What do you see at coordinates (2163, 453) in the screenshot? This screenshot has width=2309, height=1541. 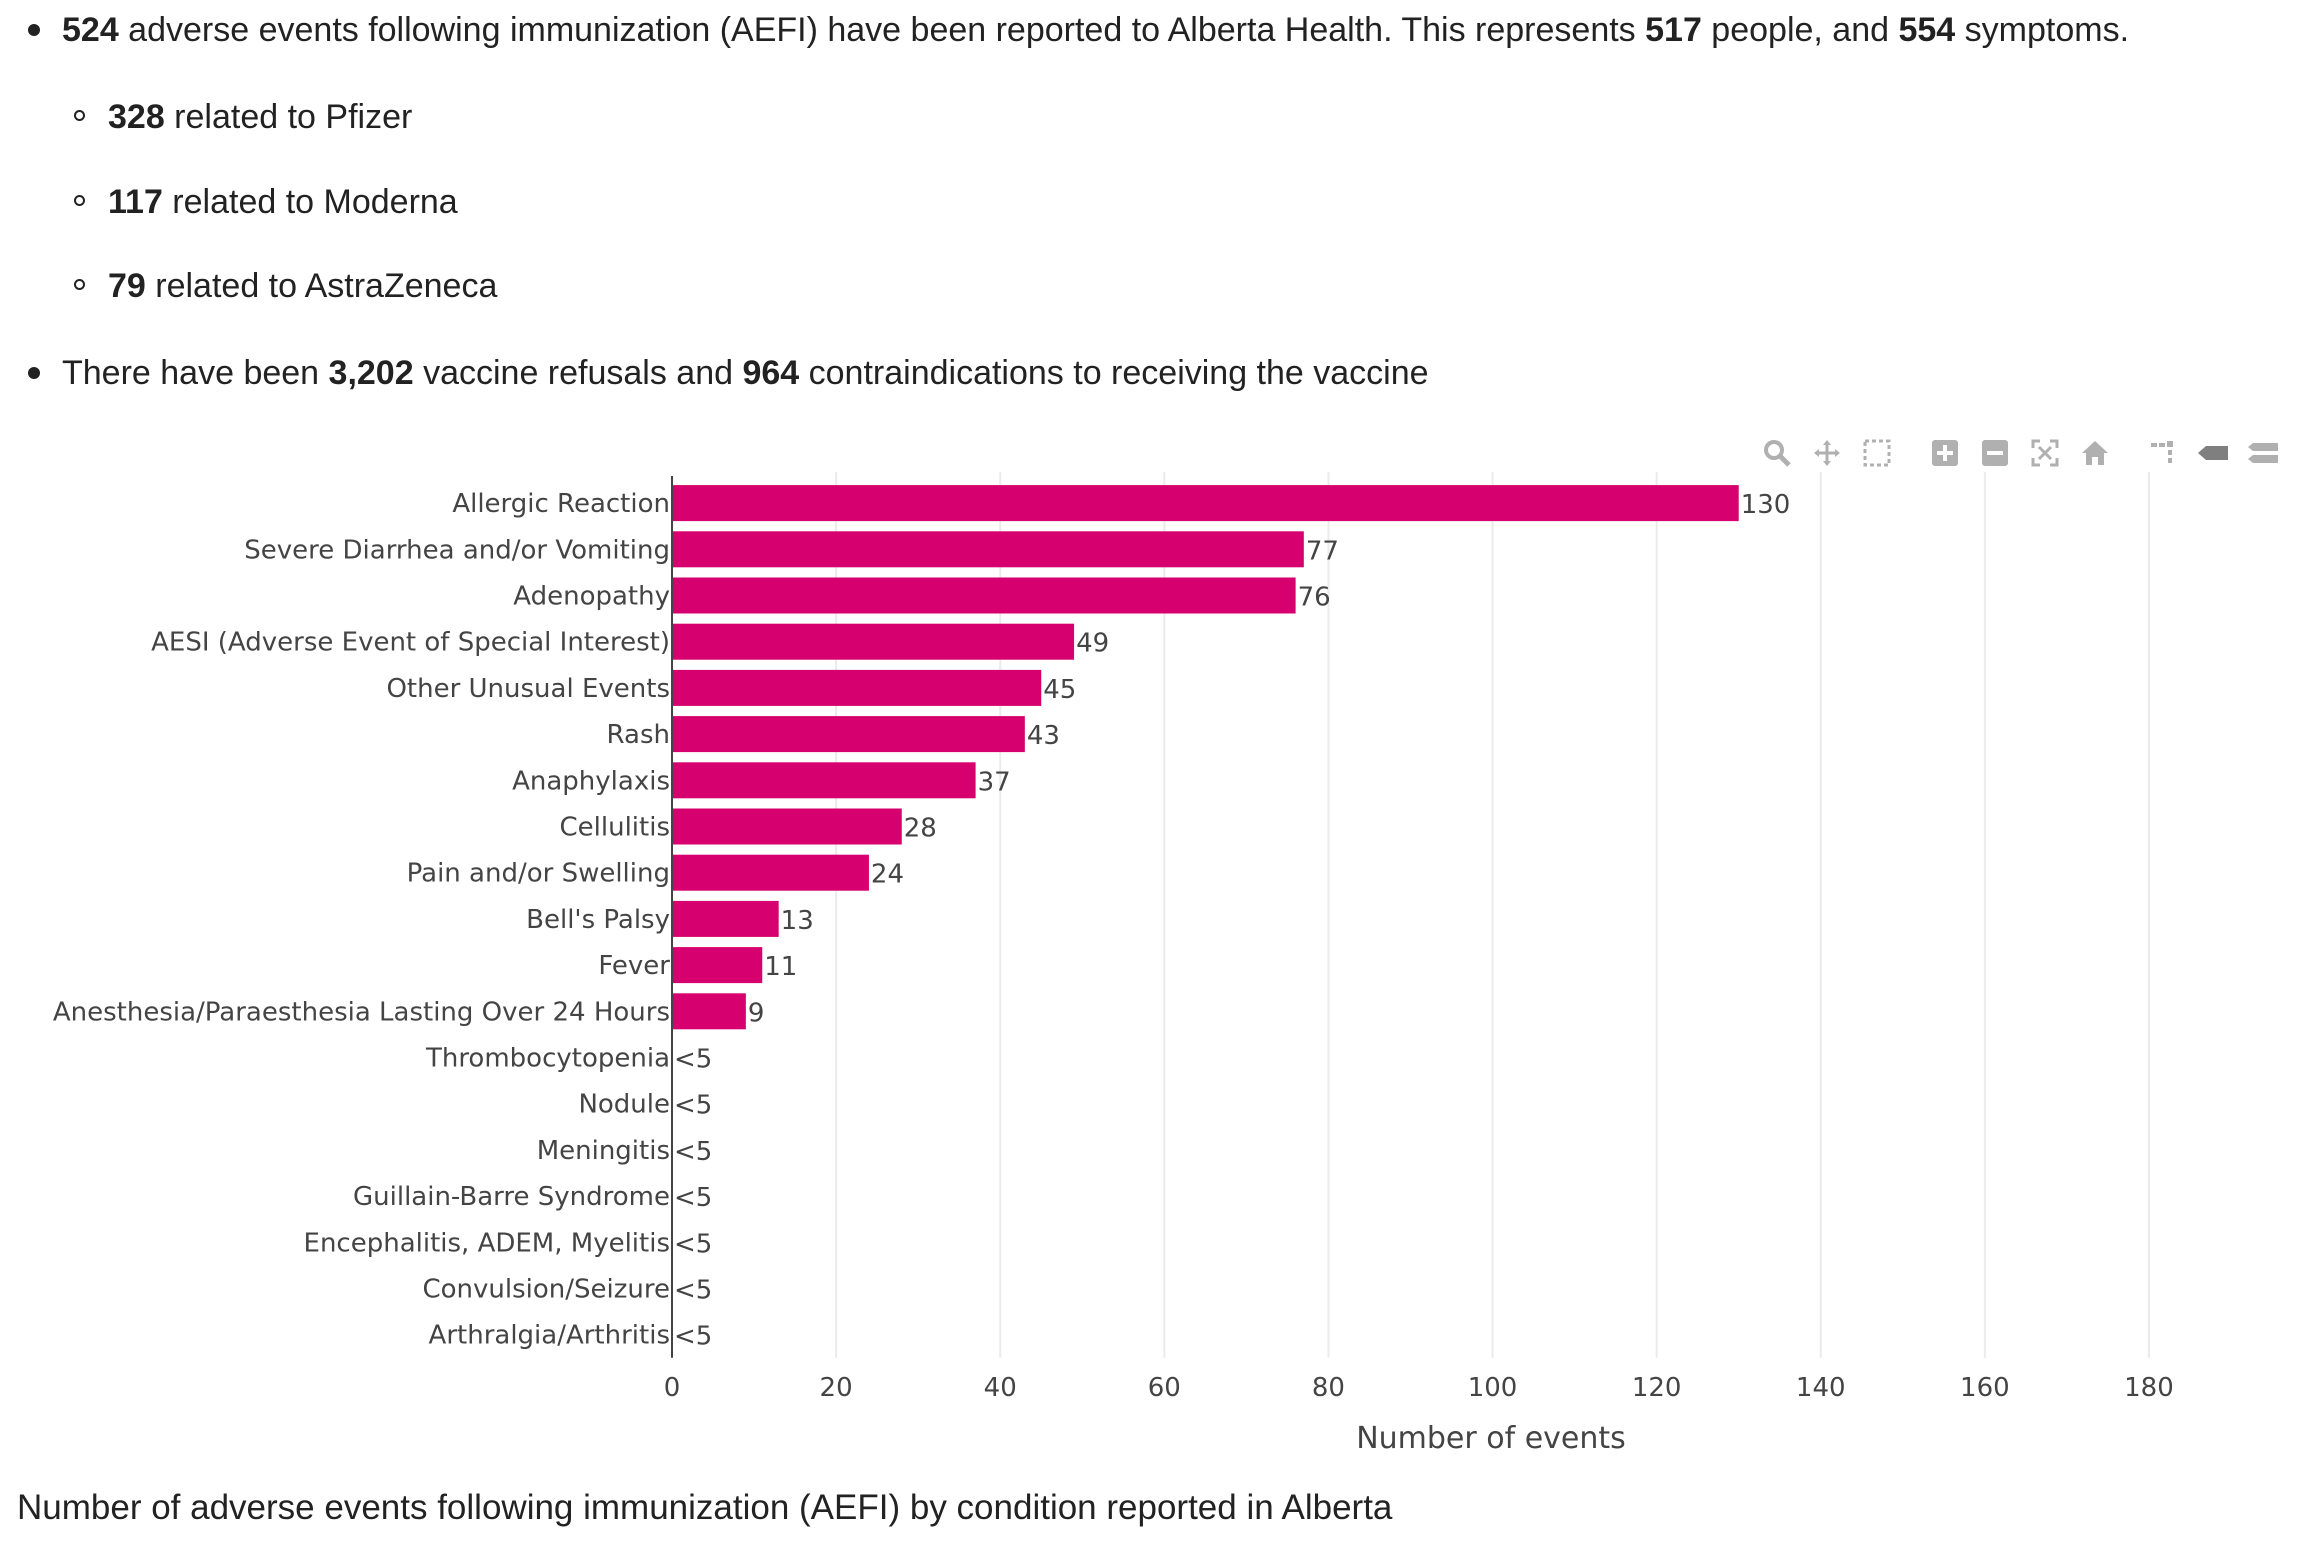 I see `spike-lines-icon` at bounding box center [2163, 453].